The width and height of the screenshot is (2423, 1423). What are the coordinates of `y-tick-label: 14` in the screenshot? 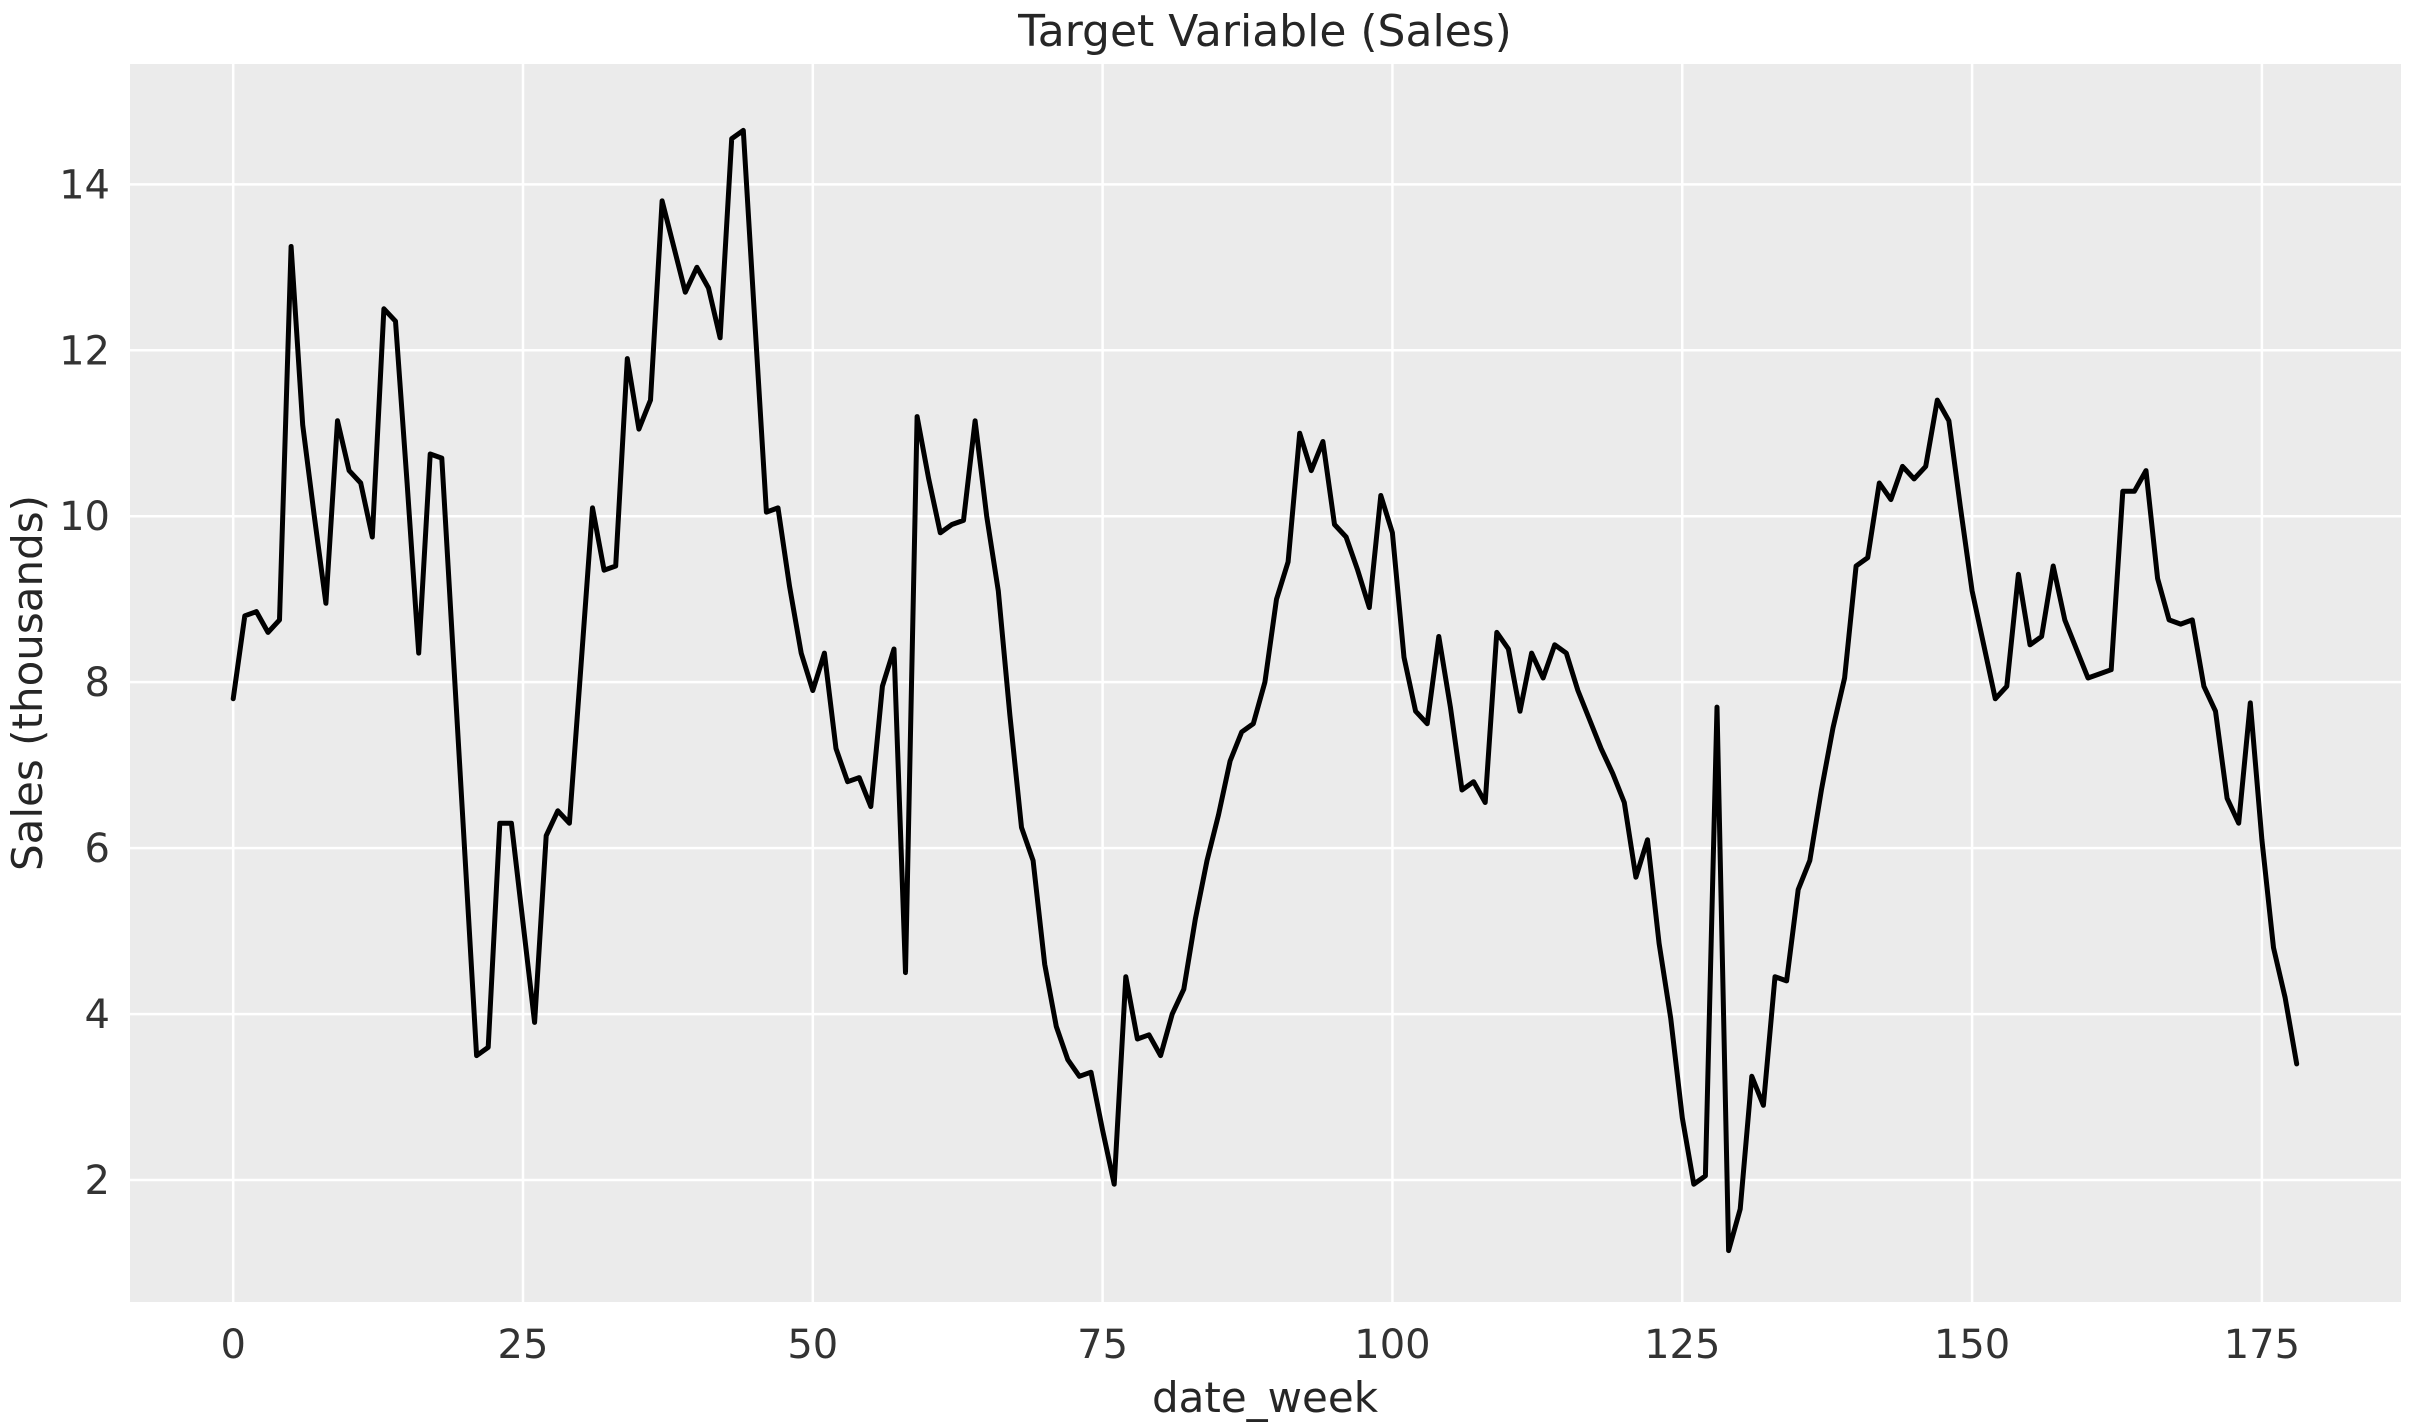 It's located at (84, 185).